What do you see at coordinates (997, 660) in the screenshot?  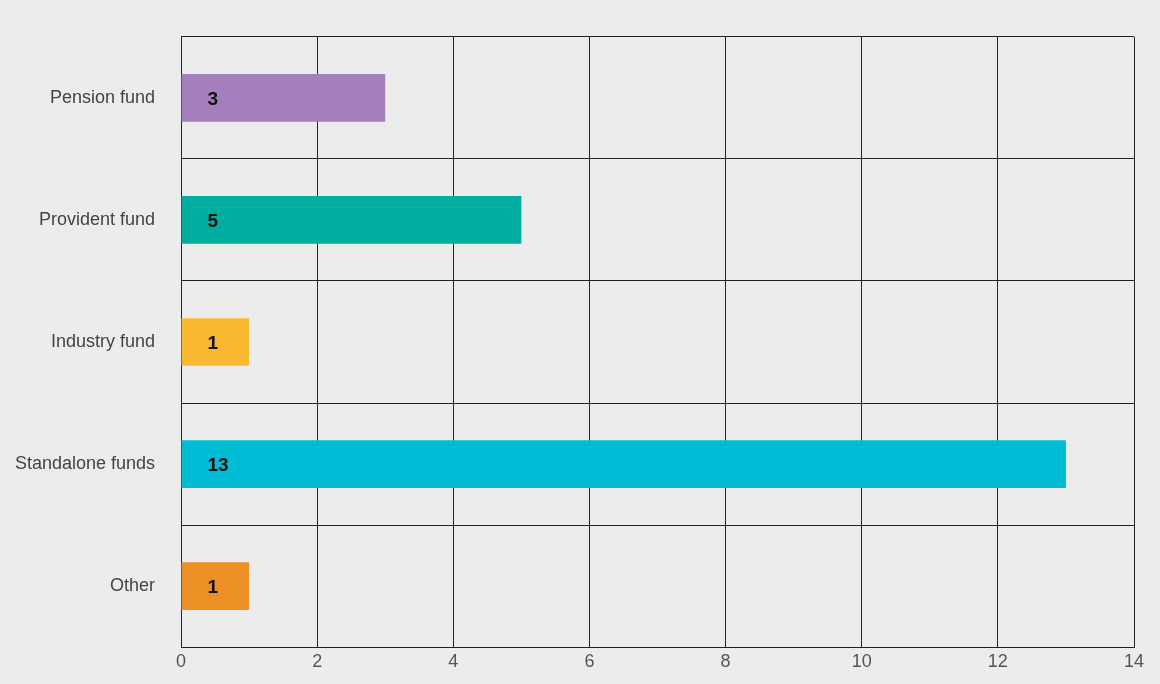 I see `x-tick-label: 12` at bounding box center [997, 660].